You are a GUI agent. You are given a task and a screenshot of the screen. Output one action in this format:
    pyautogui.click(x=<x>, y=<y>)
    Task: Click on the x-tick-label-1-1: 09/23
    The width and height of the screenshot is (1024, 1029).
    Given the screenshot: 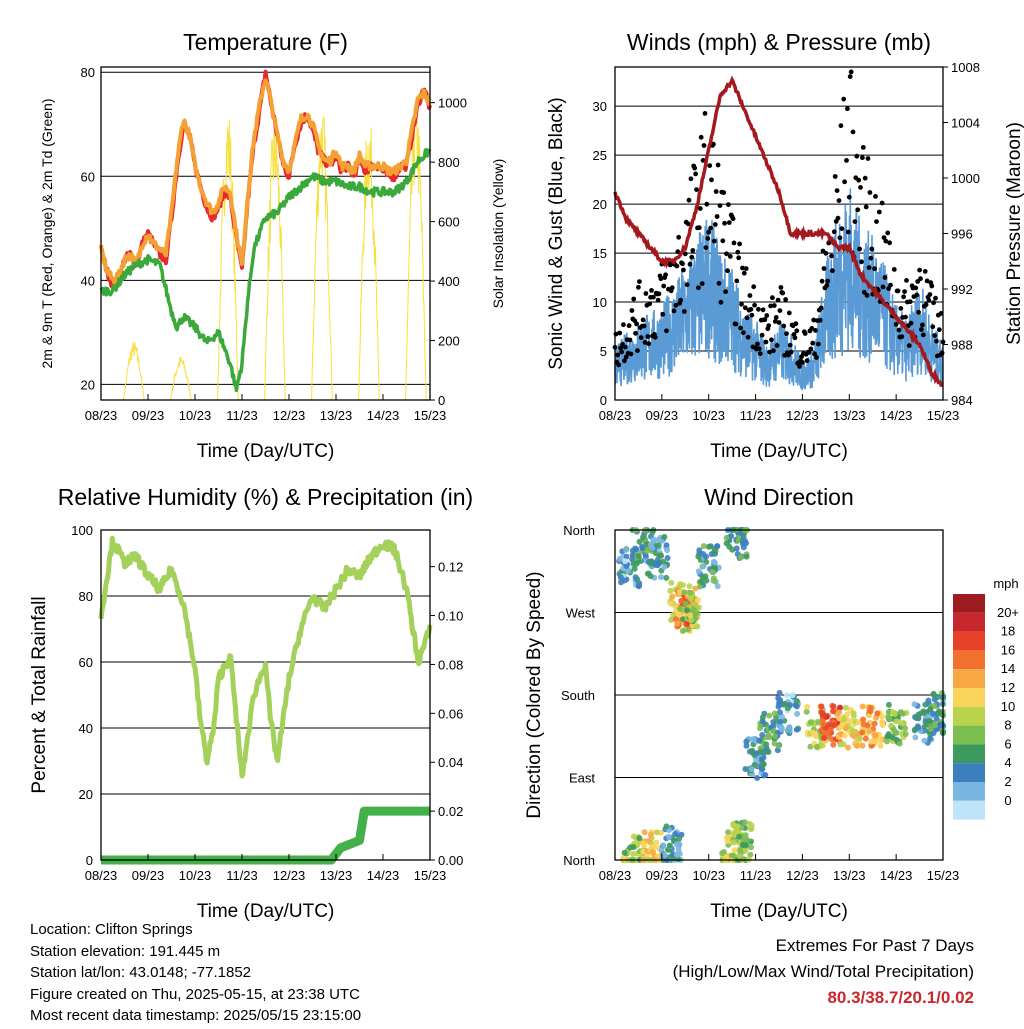 What is the action you would take?
    pyautogui.click(x=662, y=415)
    